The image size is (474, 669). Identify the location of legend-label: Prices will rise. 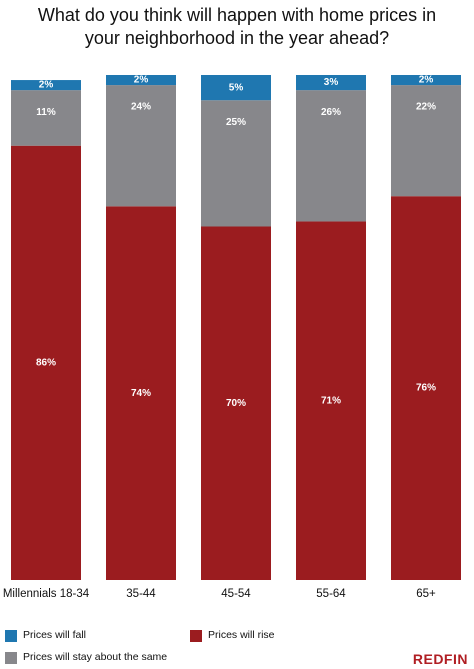
(241, 635).